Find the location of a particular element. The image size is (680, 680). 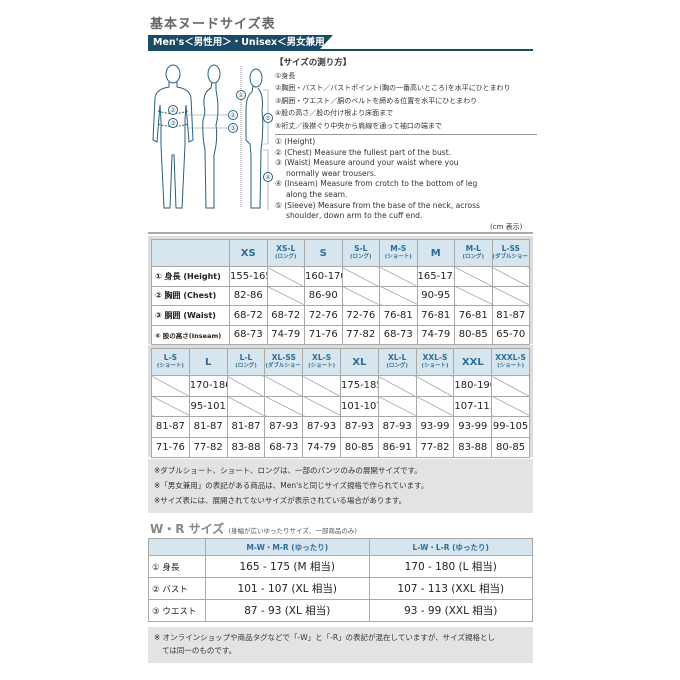

wr-size-title: W・R サイズ (身幅が広いゆったりサイズ、一部商品のみ) is located at coordinates (253, 528).